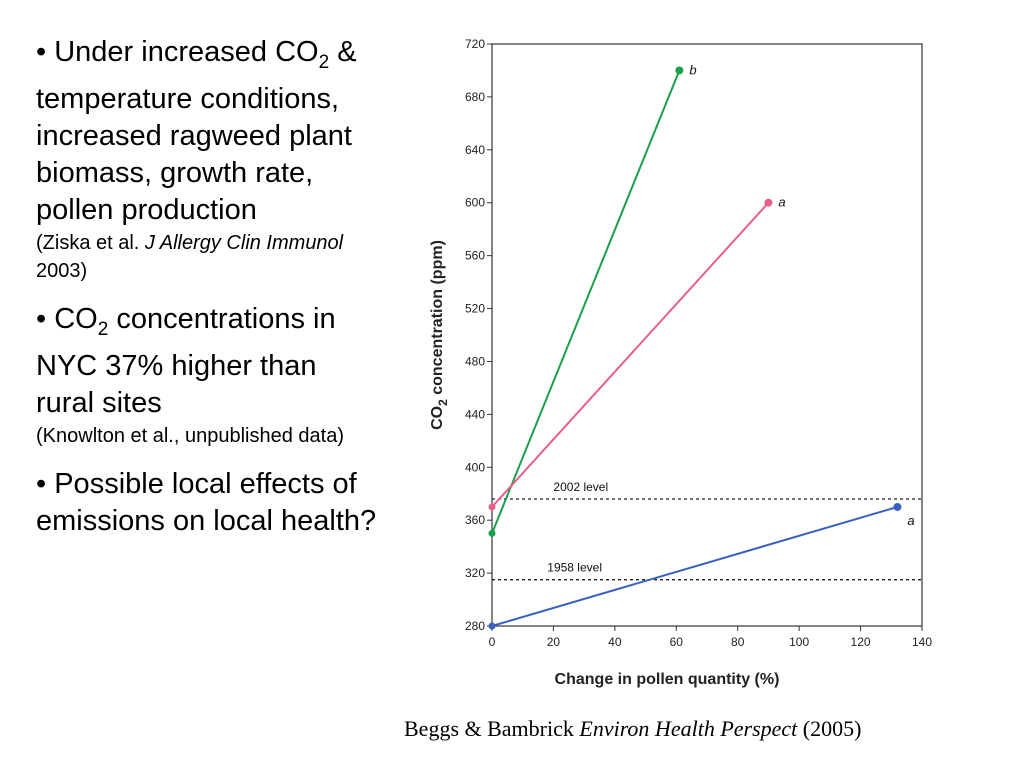  I want to click on y-axis-title-co: CO, so click(437, 418).